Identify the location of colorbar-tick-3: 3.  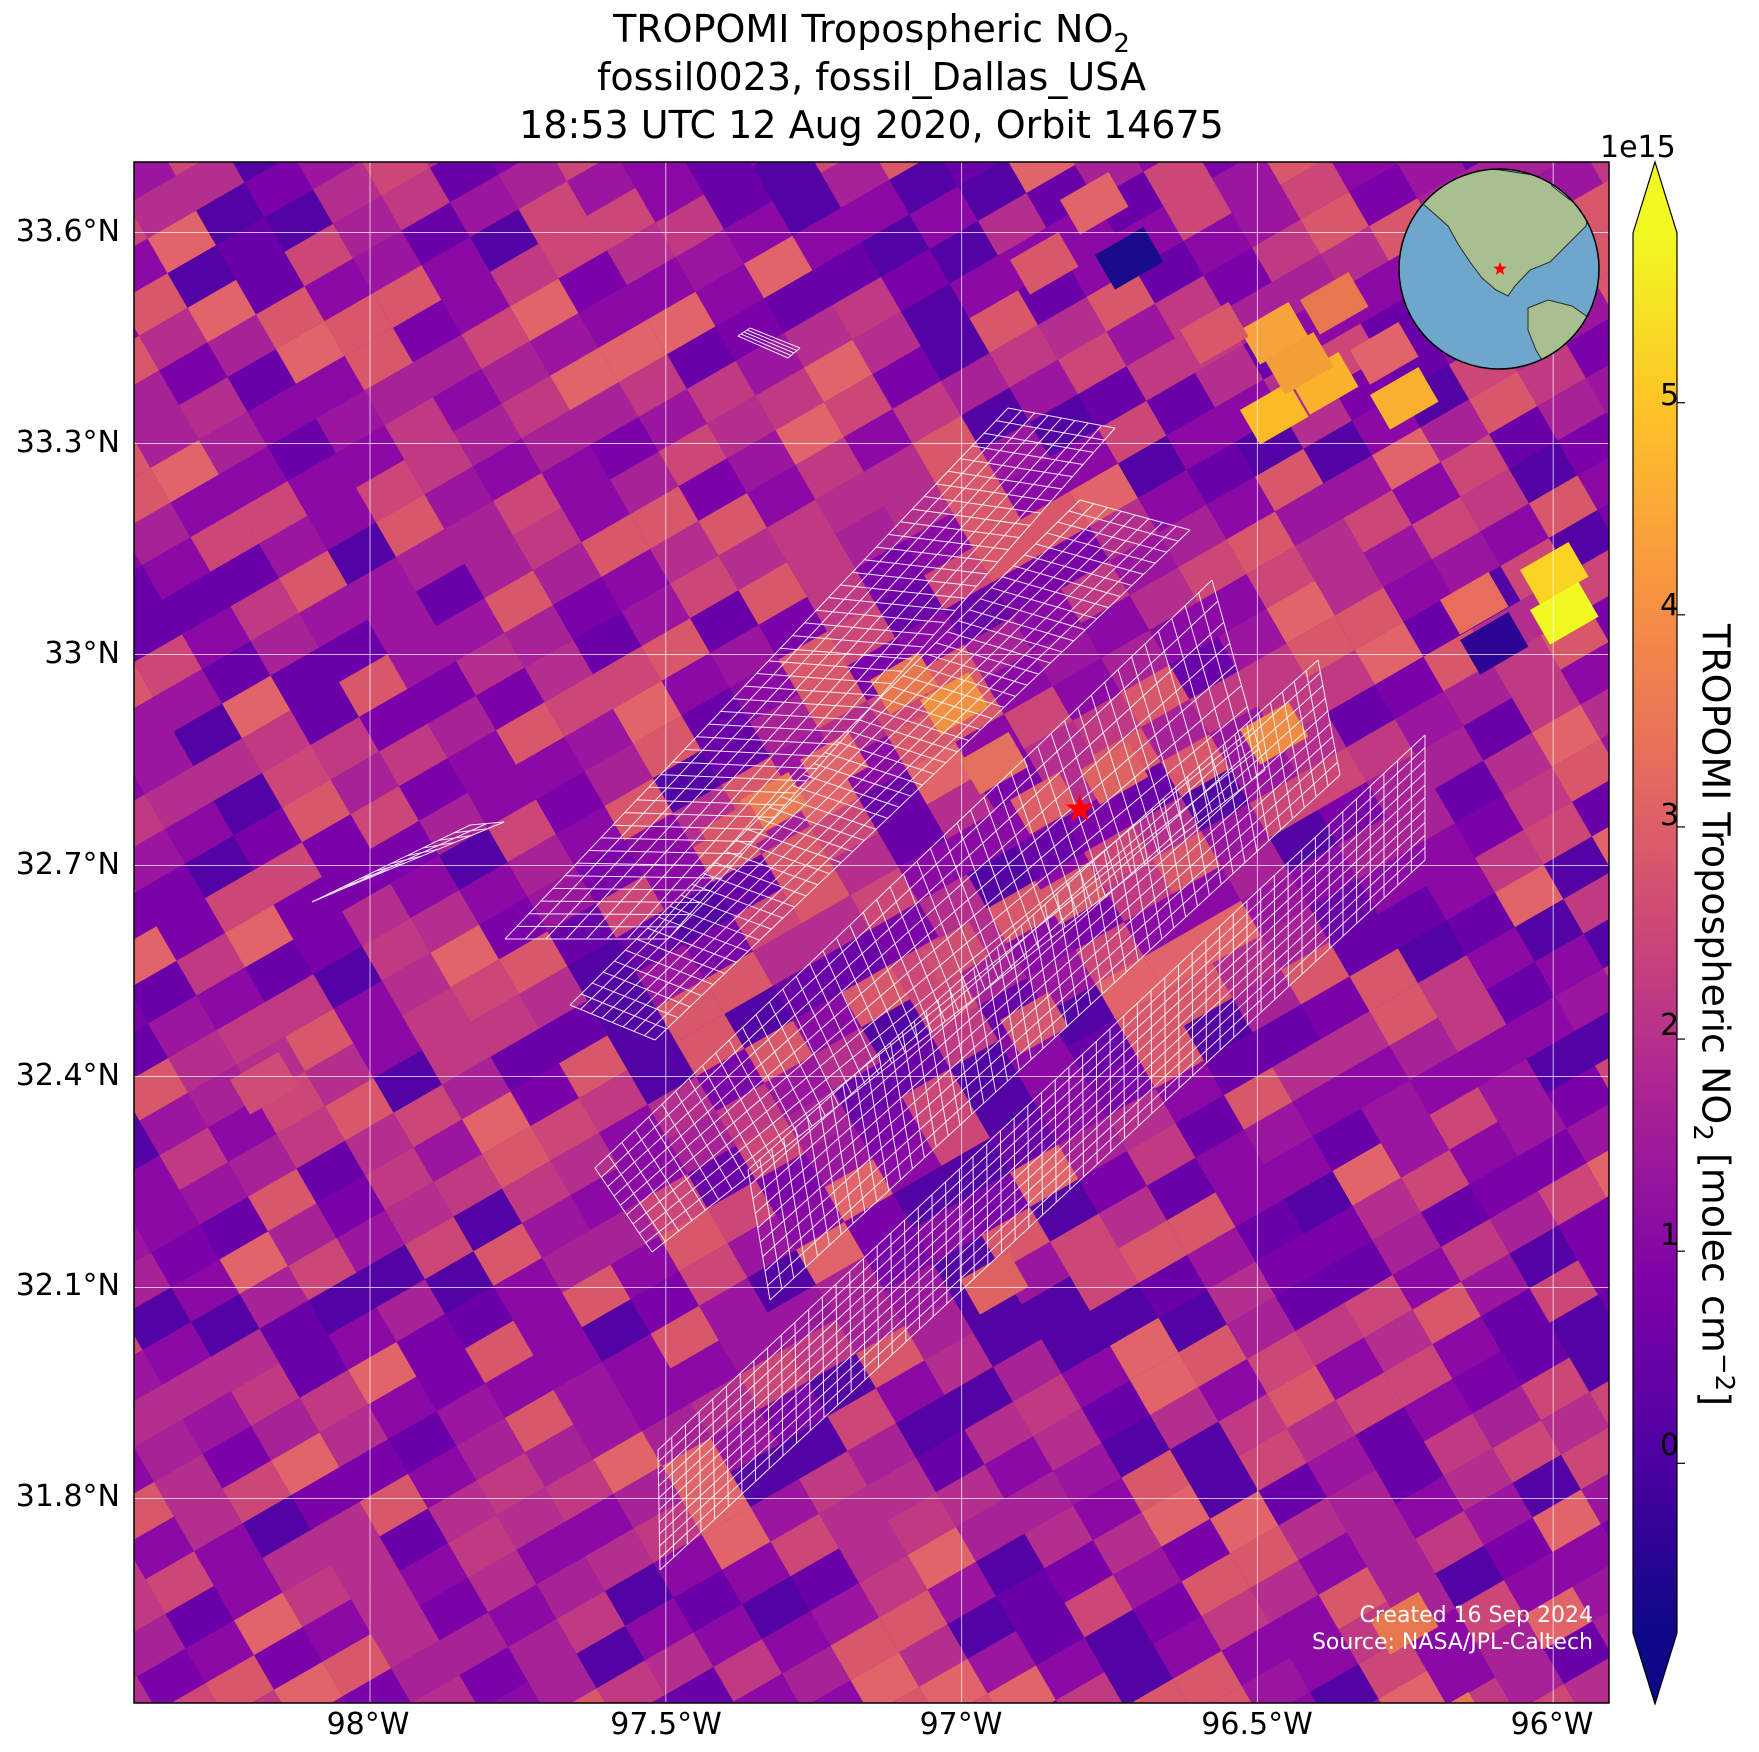
(1670, 815).